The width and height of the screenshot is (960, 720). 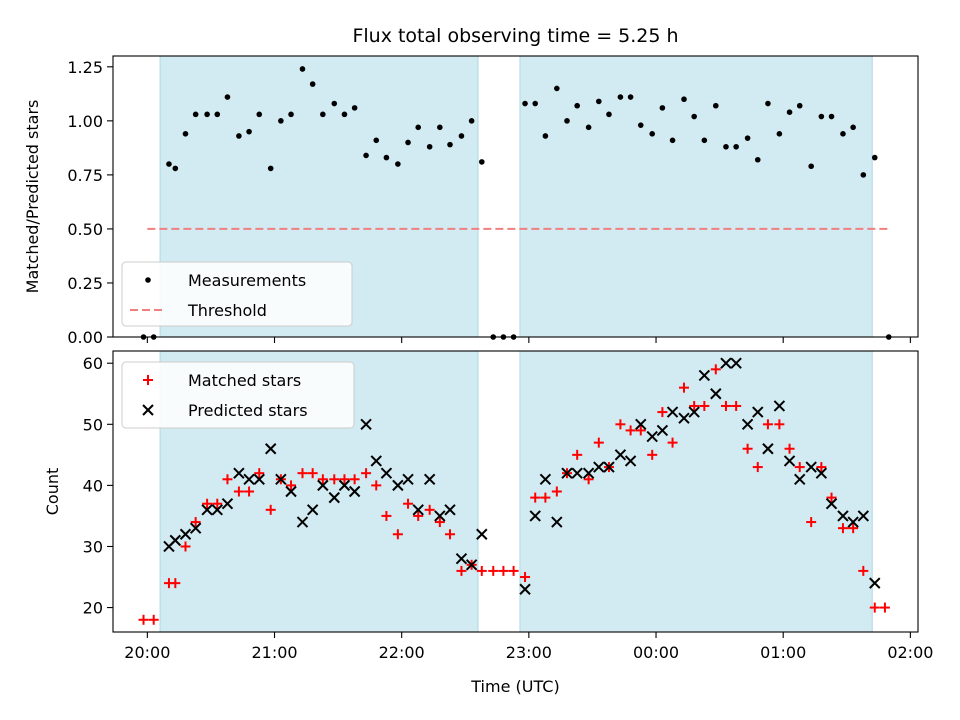 I want to click on bottom-legend-label: Predicted stars, so click(x=248, y=410).